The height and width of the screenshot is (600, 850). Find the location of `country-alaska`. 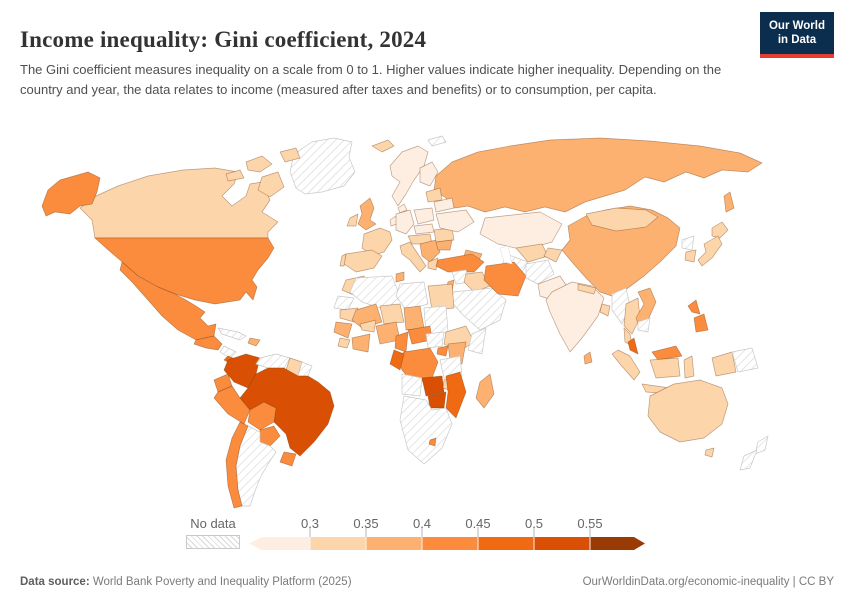

country-alaska is located at coordinates (71, 194).